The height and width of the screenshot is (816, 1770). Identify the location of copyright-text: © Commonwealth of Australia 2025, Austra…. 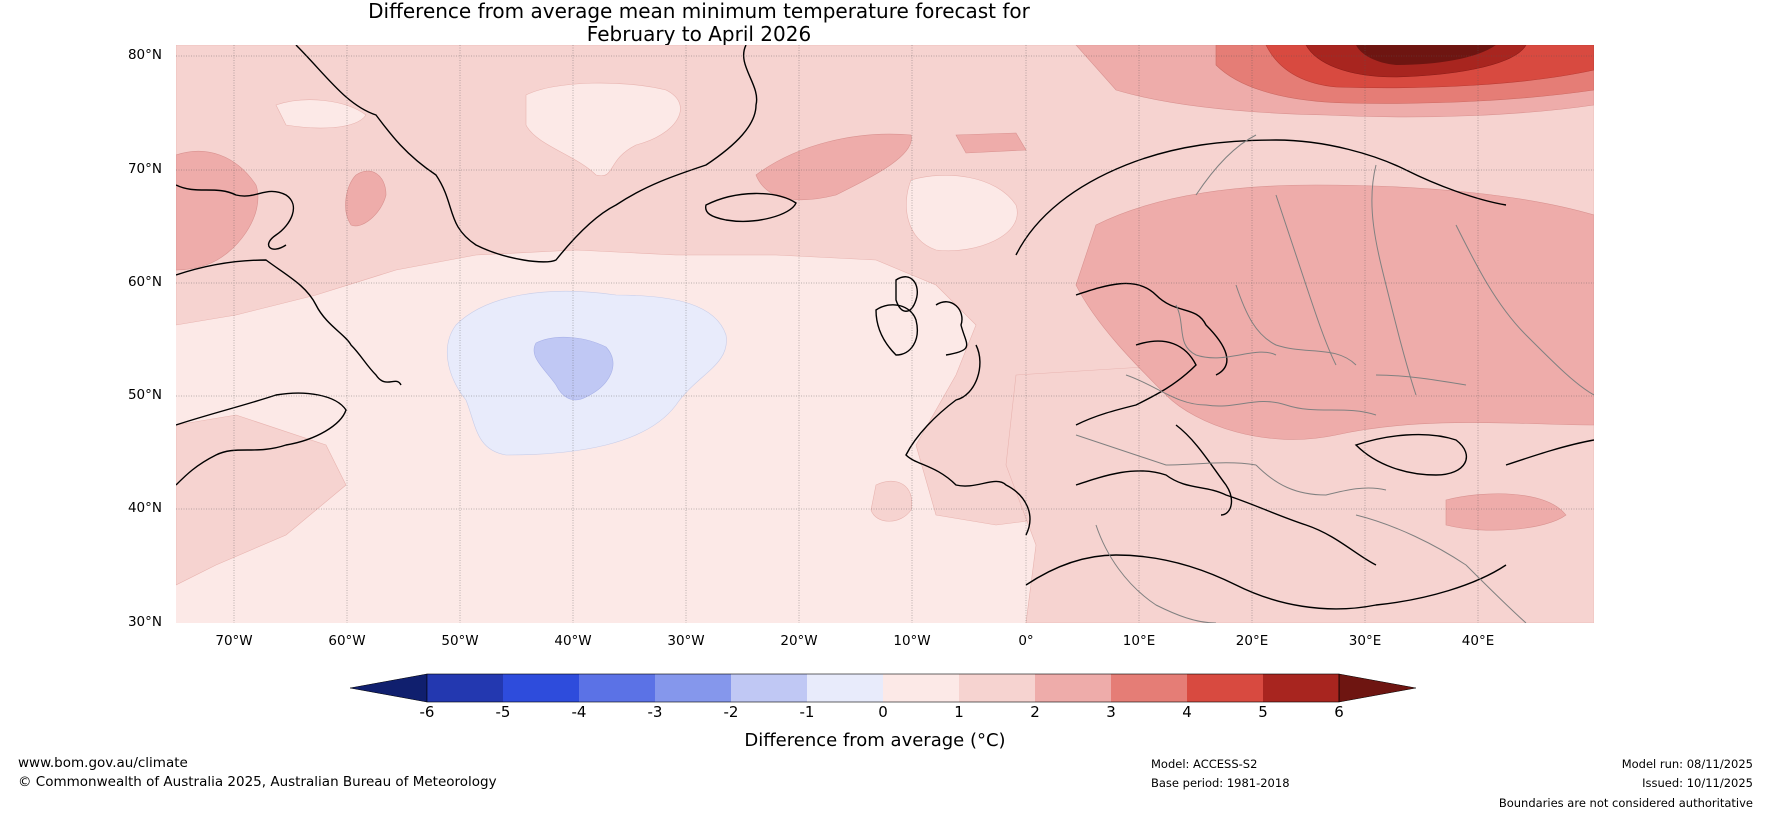
(257, 782).